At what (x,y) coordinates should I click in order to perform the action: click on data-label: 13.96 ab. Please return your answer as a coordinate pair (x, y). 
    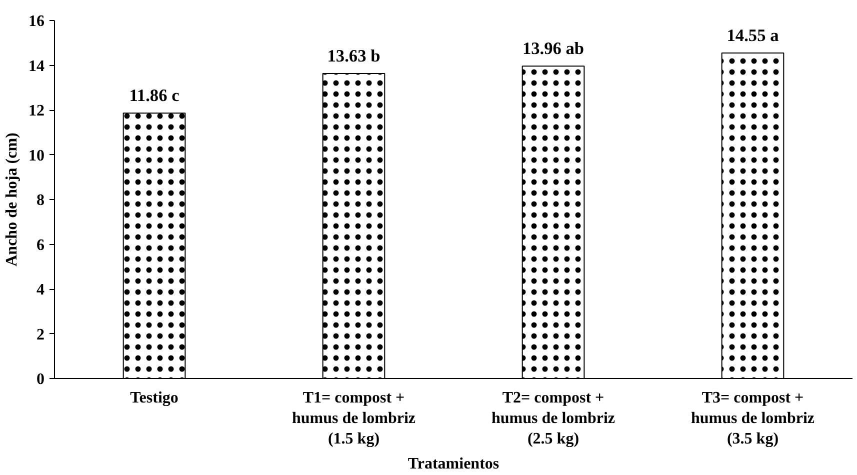
    Looking at the image, I should click on (553, 48).